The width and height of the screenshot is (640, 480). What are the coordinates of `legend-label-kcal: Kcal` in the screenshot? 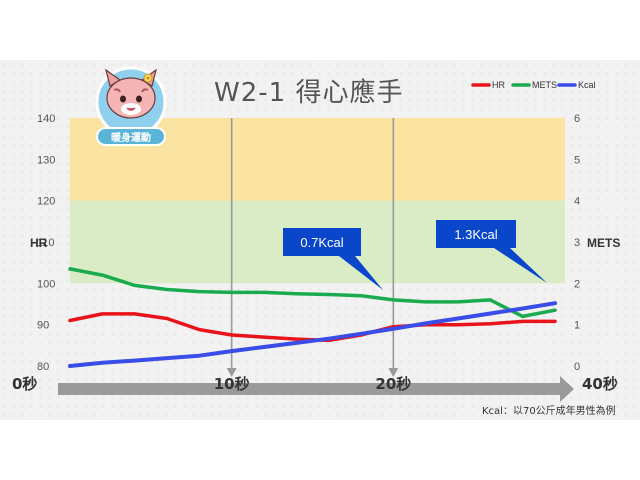 It's located at (587, 85).